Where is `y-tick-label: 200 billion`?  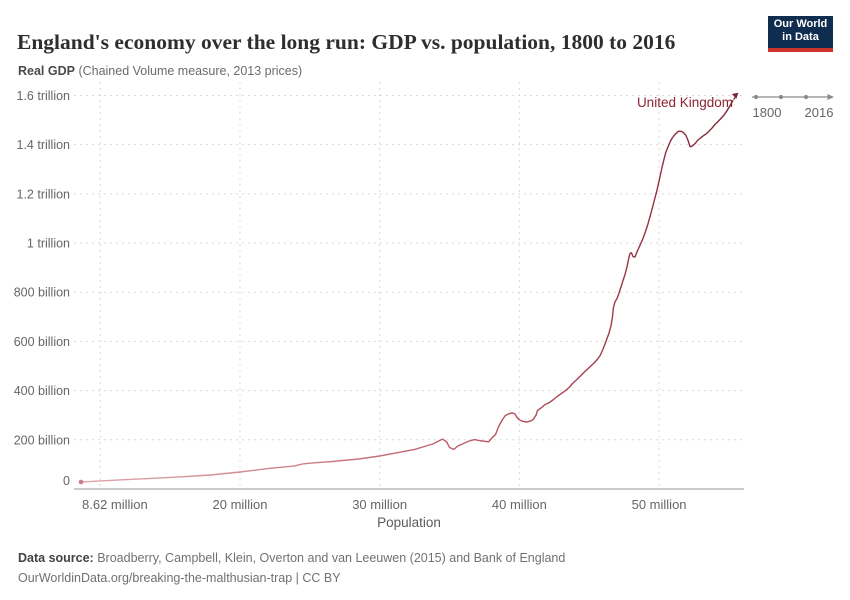
y-tick-label: 200 billion is located at coordinates (42, 440).